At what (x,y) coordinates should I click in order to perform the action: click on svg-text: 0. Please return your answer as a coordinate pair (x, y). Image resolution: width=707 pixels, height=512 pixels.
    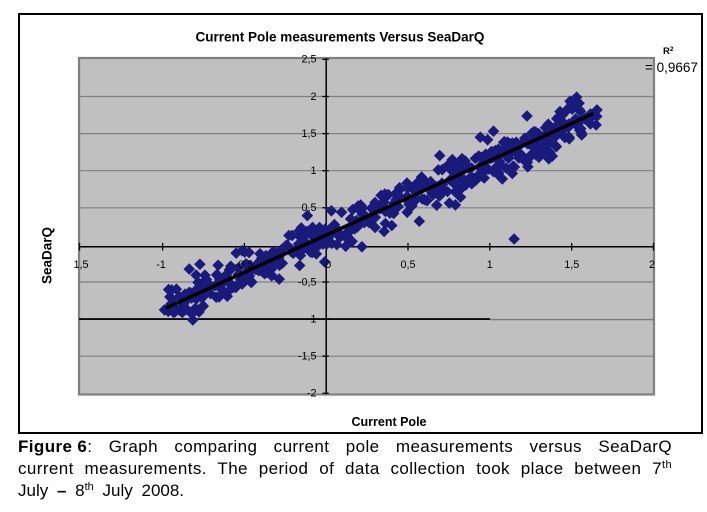
    Looking at the image, I should click on (328, 265).